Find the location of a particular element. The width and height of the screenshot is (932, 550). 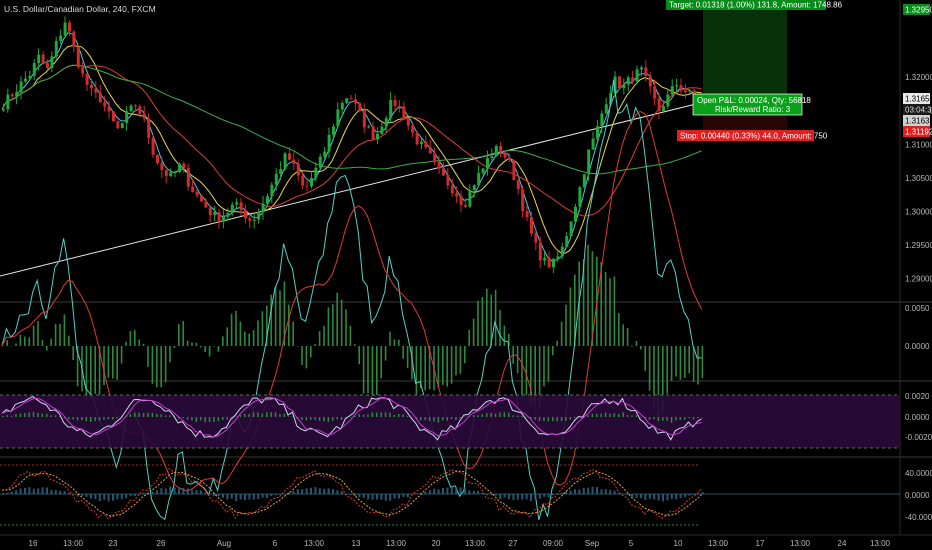

oscillator-panel is located at coordinates (450, 495).